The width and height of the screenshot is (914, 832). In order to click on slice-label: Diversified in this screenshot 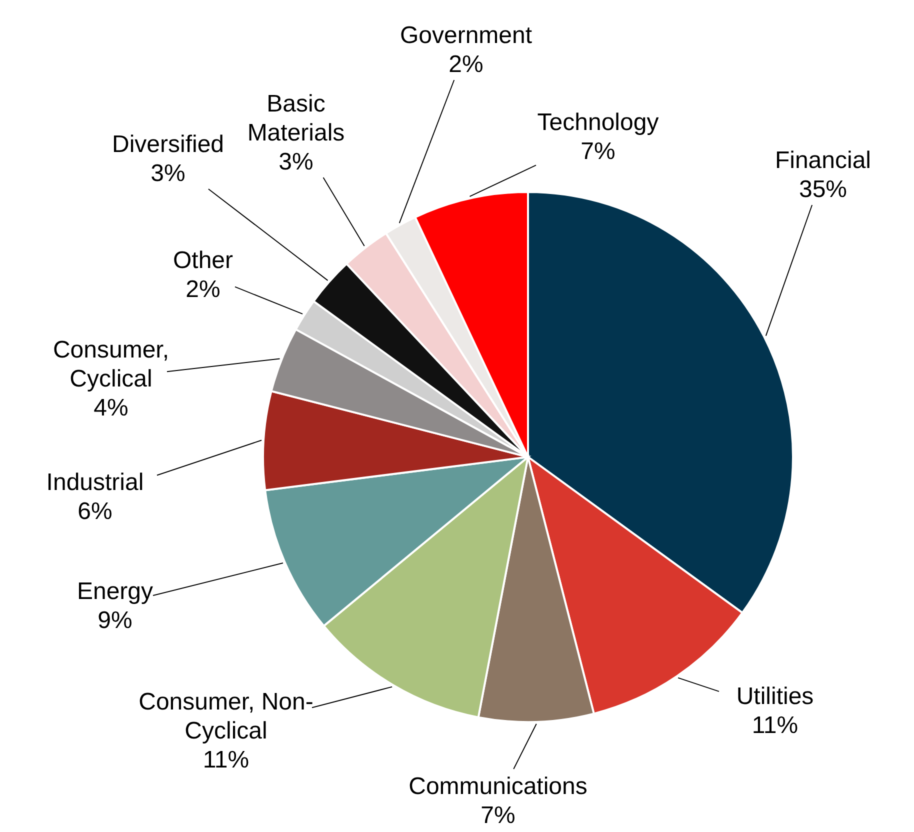, I will do `click(168, 144)`.